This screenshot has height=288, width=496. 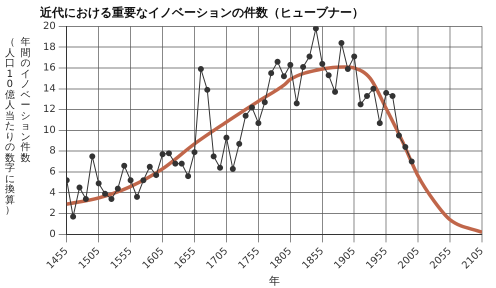 I want to click on y-tick-label: 2, so click(x=52, y=214).